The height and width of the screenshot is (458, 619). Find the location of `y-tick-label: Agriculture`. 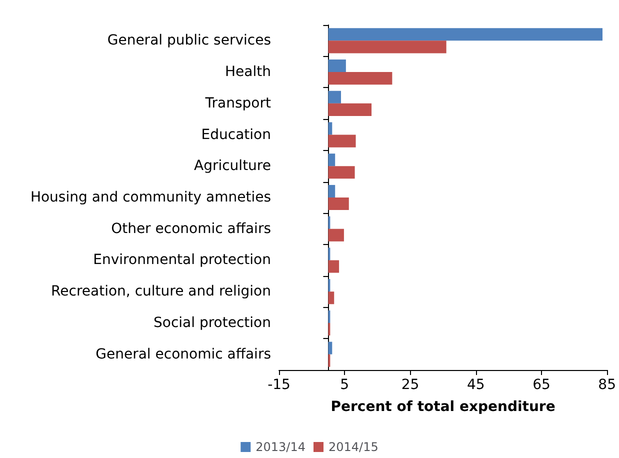

y-tick-label: Agriculture is located at coordinates (232, 166).